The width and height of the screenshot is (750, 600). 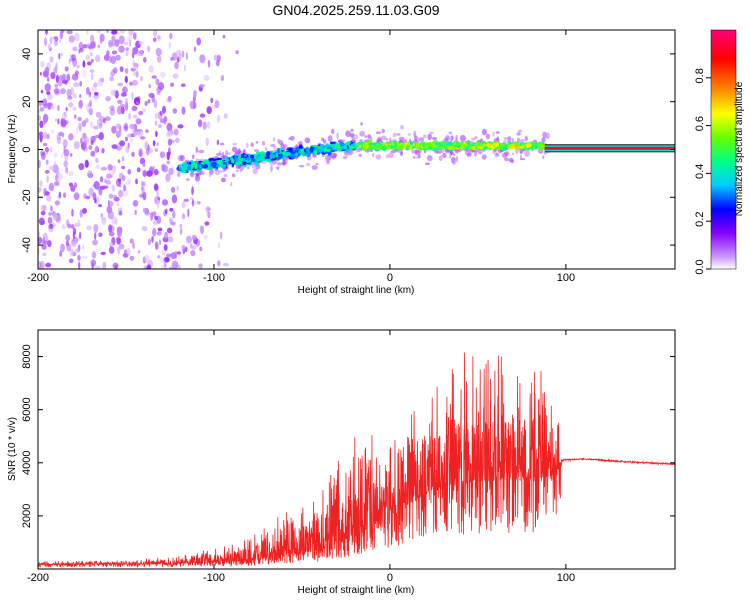 What do you see at coordinates (702, 171) in the screenshot?
I see `colorbar-ticks: 0.0 0.2 0.4 0.6 0.8` at bounding box center [702, 171].